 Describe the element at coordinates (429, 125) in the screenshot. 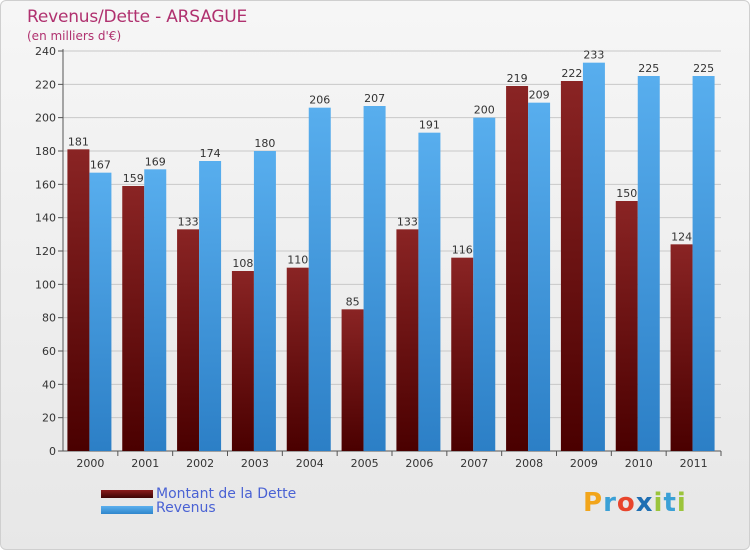

I see `data-label: 191` at that location.